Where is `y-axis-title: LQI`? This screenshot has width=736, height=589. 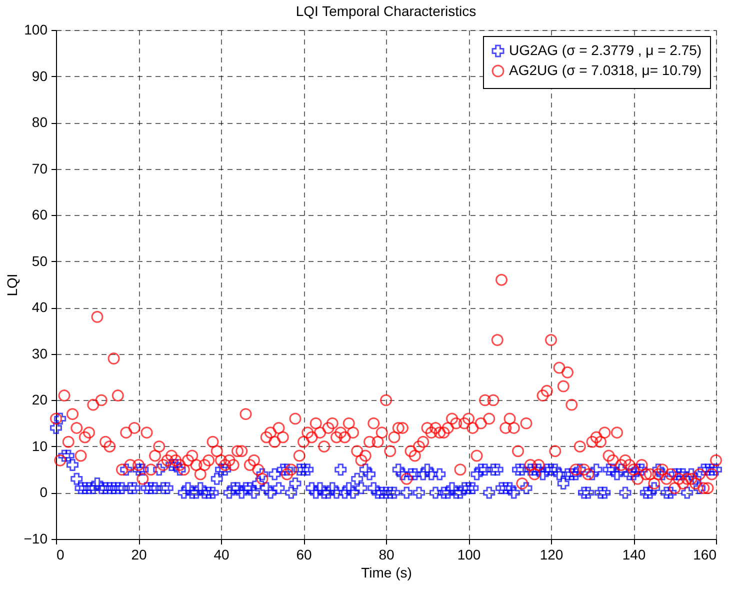 y-axis-title: LQI is located at coordinates (12, 285).